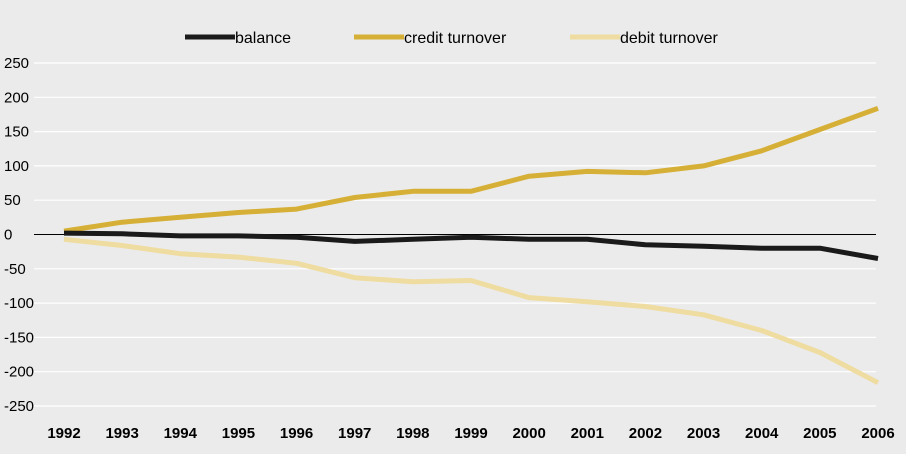 This screenshot has width=906, height=454. I want to click on y-tick-label: 200, so click(16, 97).